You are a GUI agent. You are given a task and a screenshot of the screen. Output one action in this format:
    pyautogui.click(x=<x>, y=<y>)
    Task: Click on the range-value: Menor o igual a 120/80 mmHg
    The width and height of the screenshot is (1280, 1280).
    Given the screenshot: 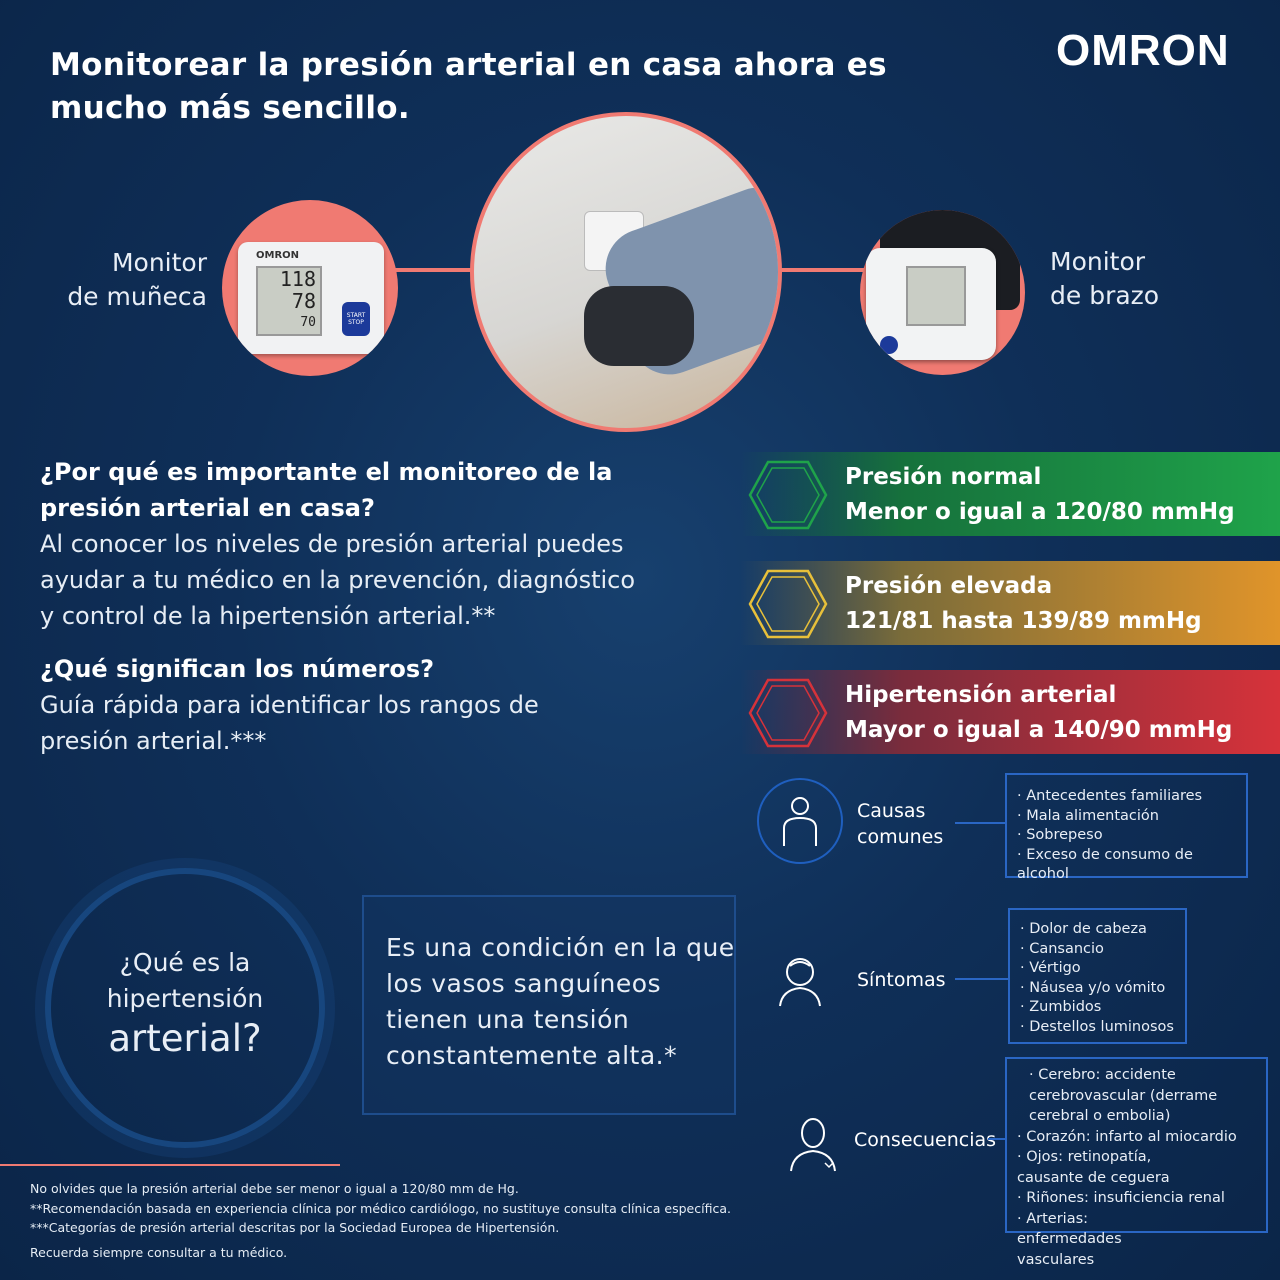 What is the action you would take?
    pyautogui.click(x=1040, y=512)
    